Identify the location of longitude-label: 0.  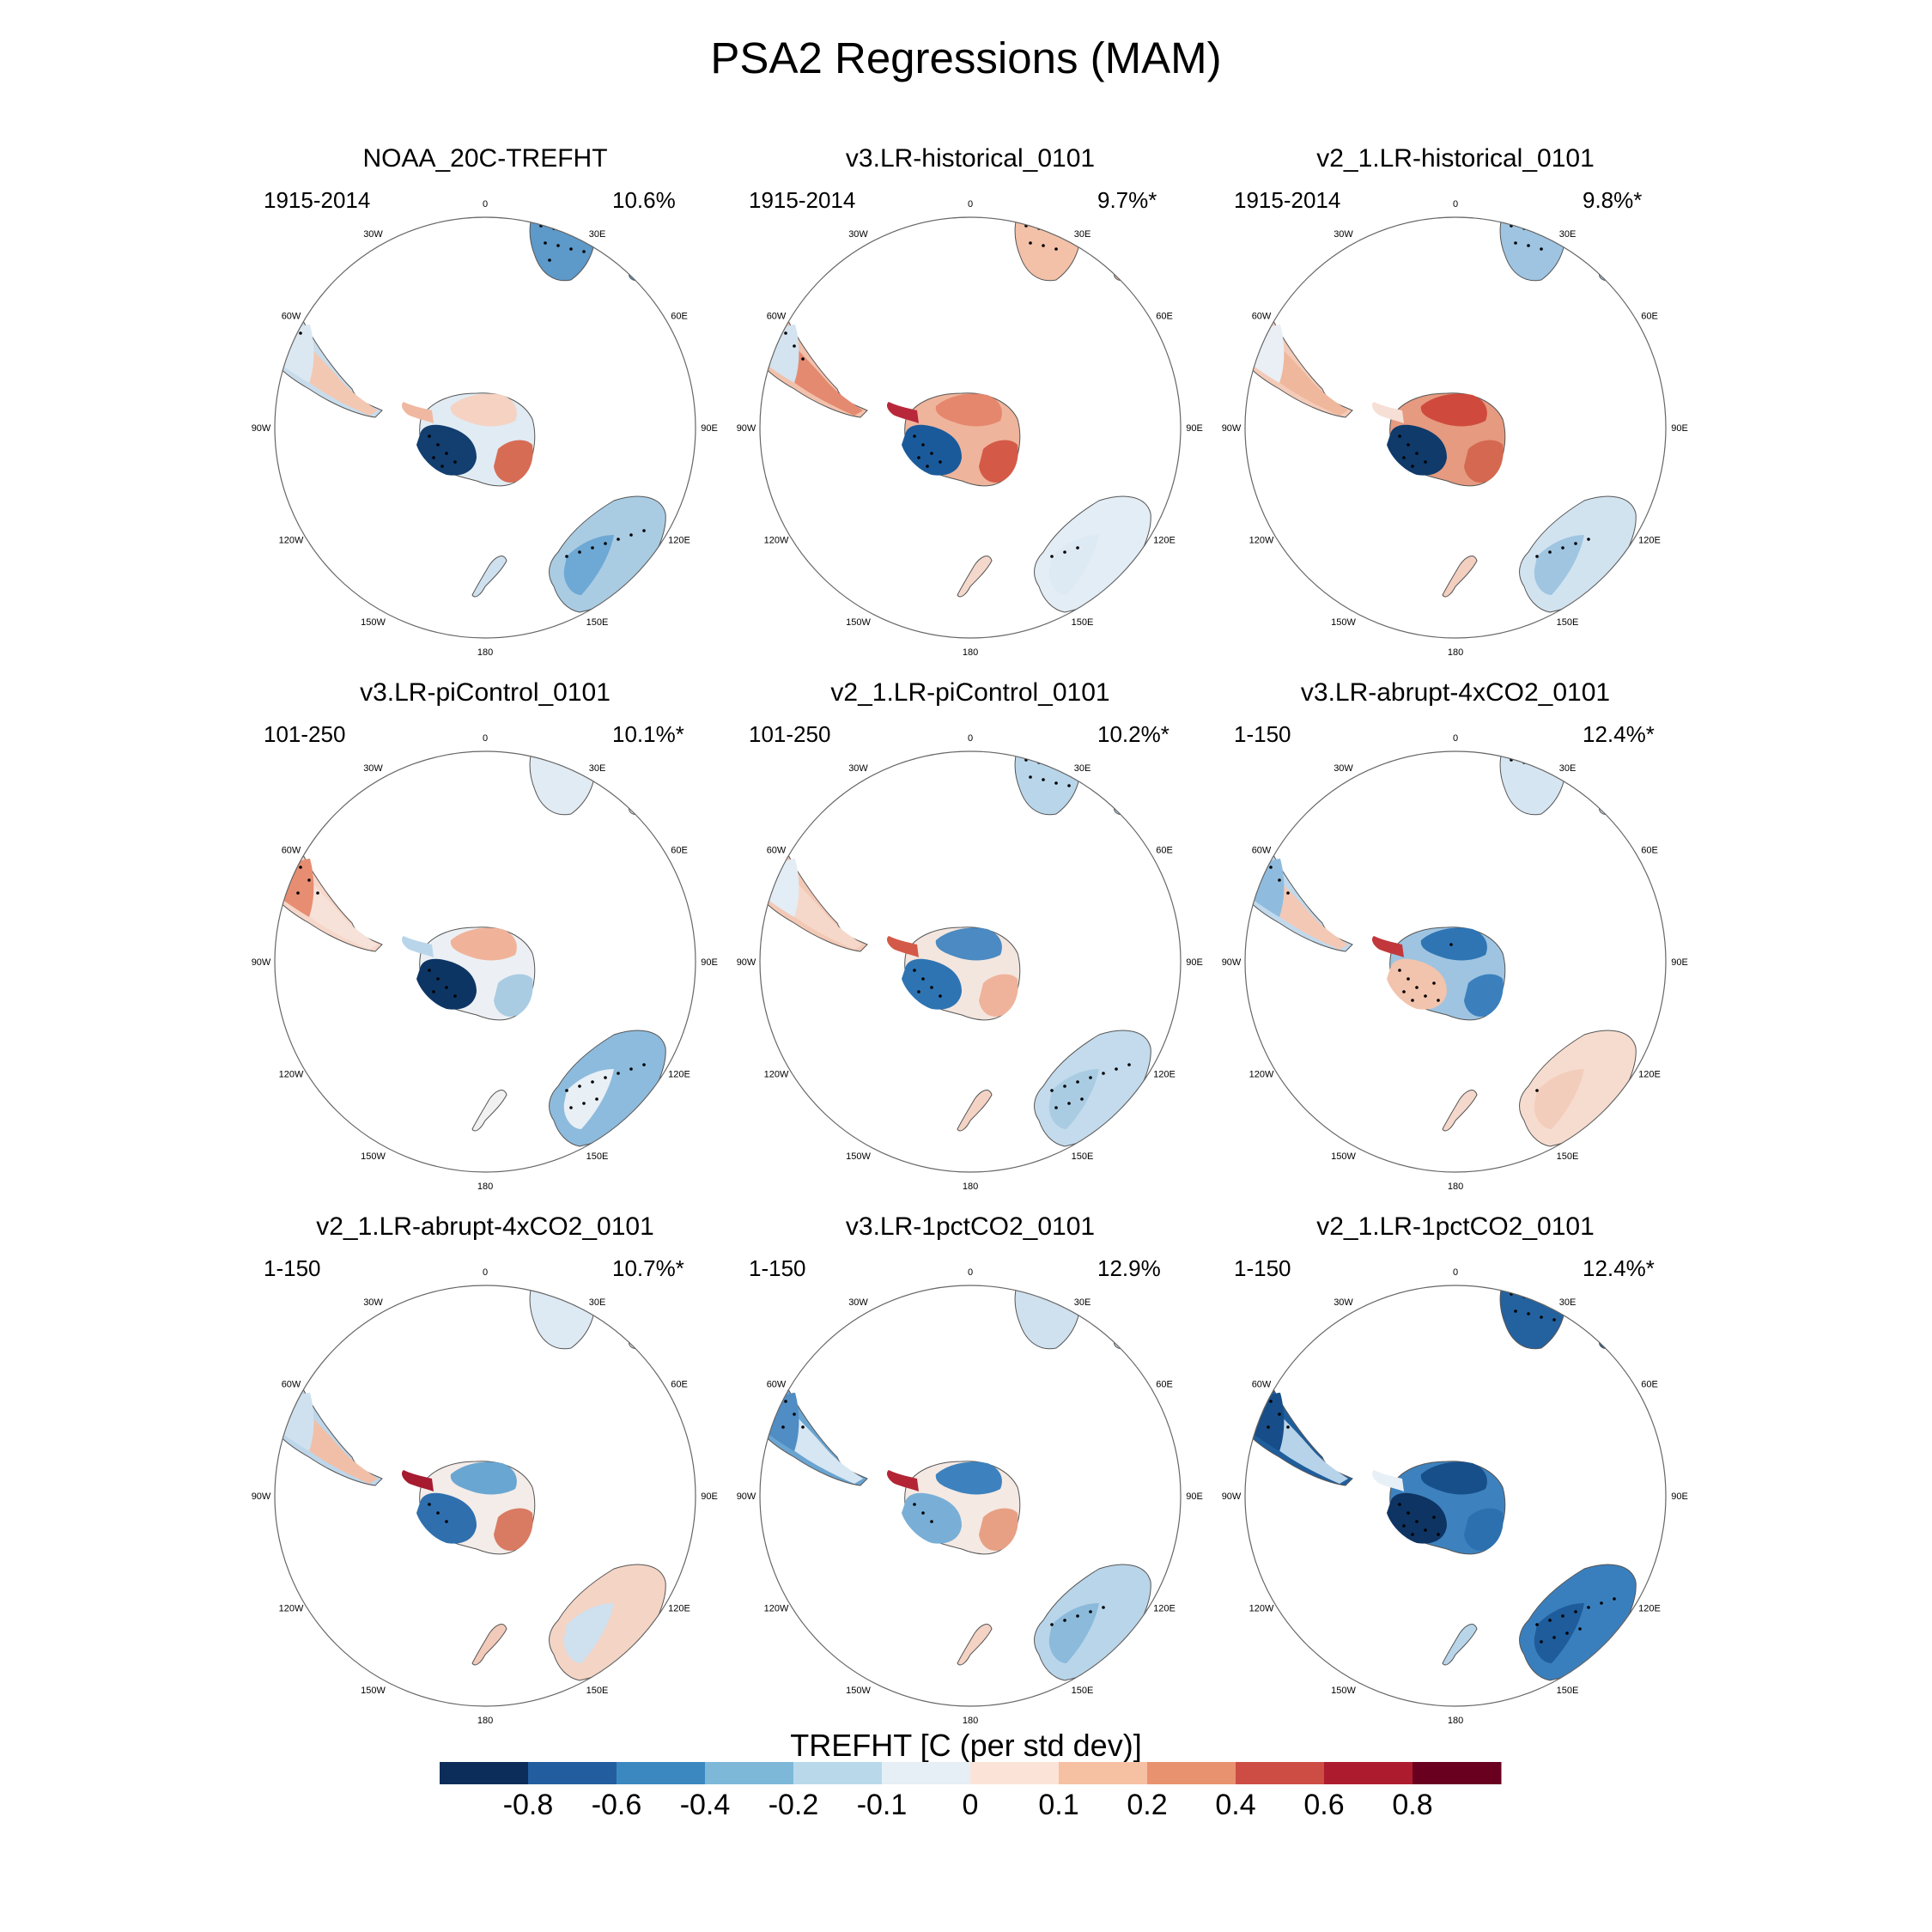
(486, 1272).